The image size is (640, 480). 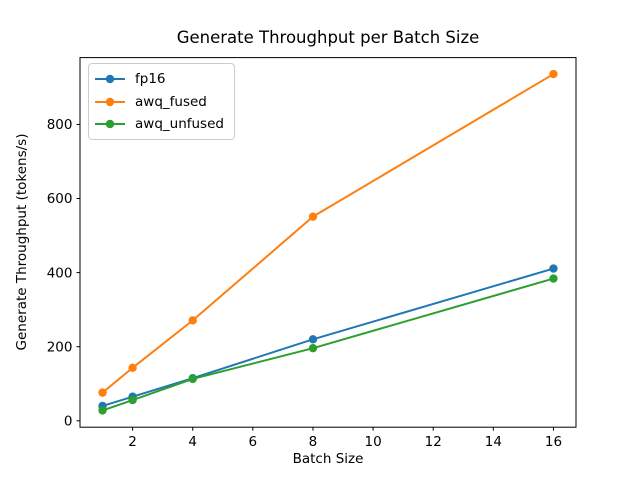 What do you see at coordinates (171, 101) in the screenshot?
I see `legend-label-awq_fused: awq_fused` at bounding box center [171, 101].